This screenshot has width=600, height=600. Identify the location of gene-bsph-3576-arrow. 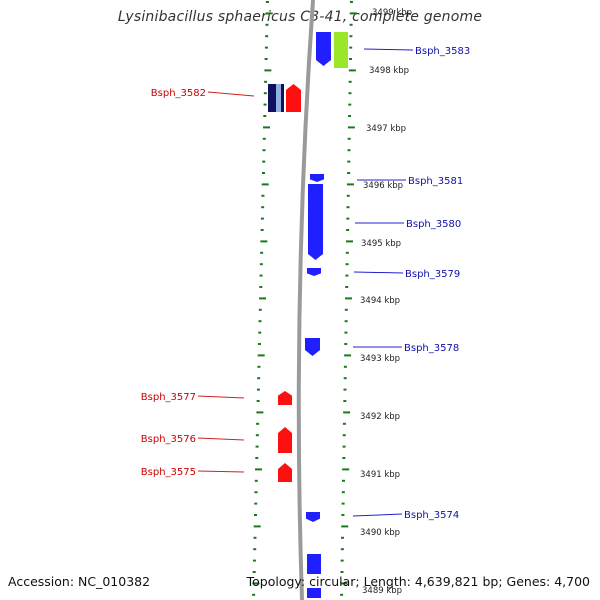
(285, 440).